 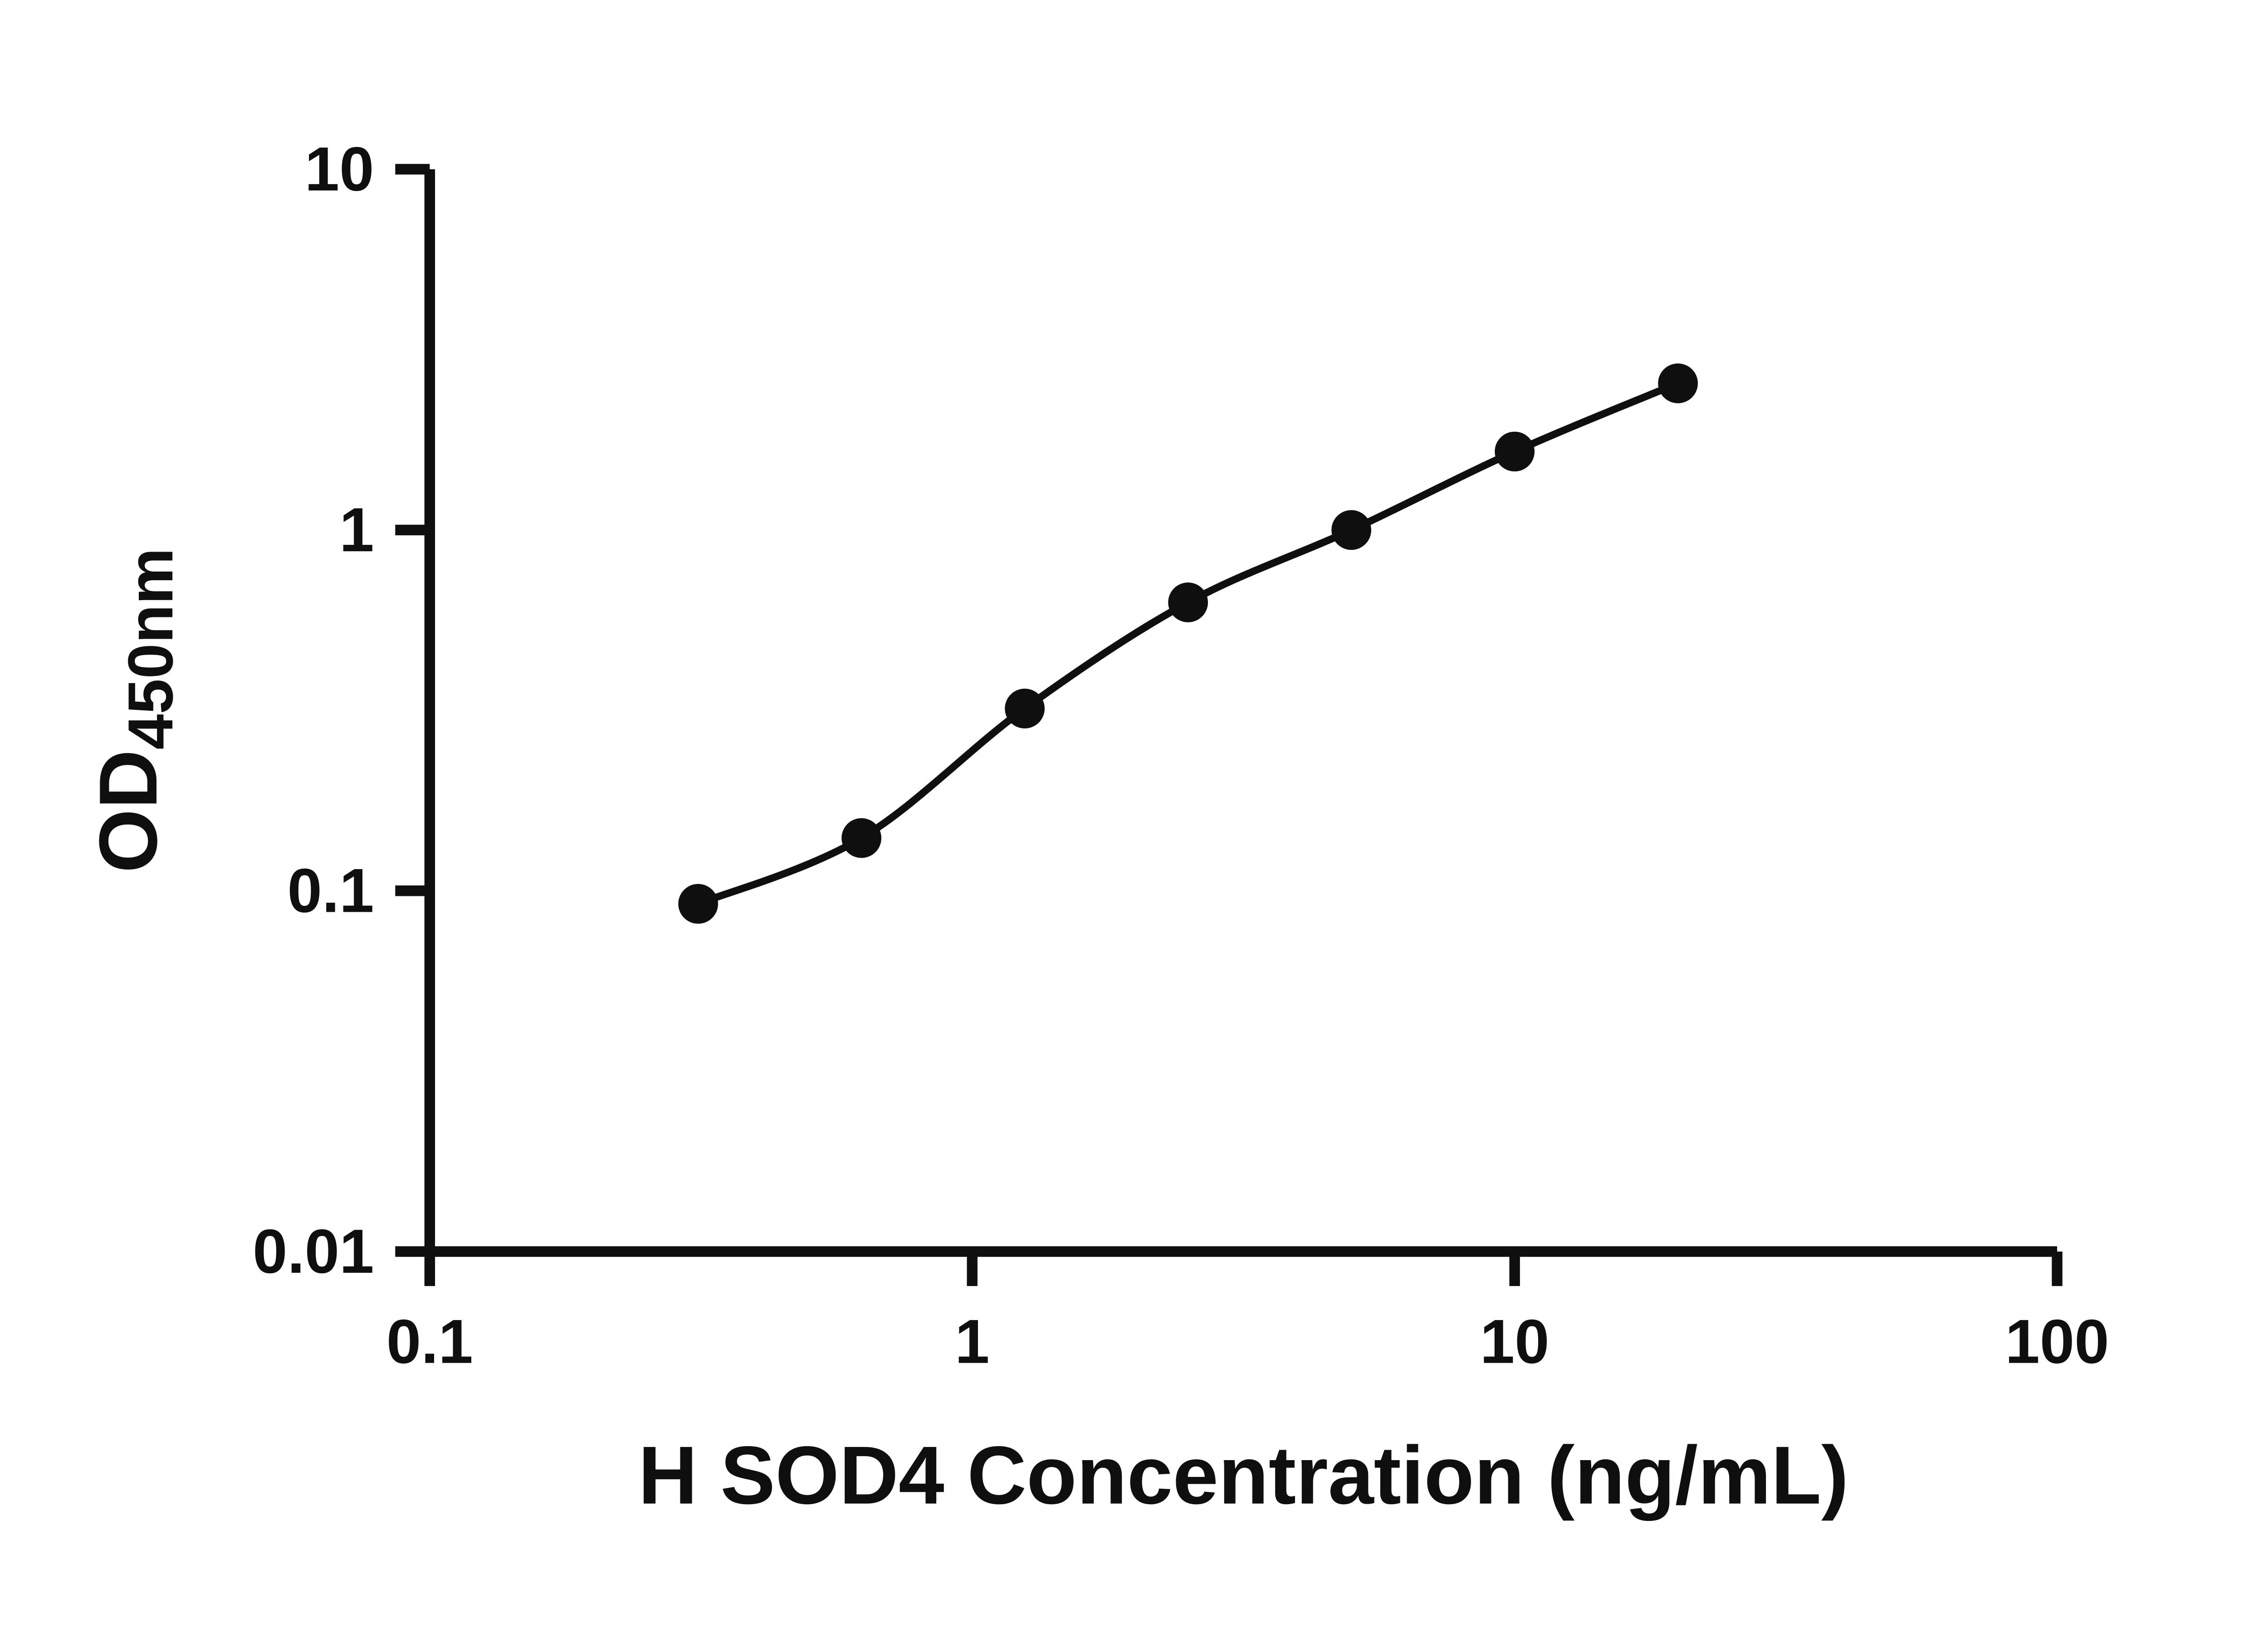 What do you see at coordinates (339, 169) in the screenshot?
I see `y-tick-label: 10` at bounding box center [339, 169].